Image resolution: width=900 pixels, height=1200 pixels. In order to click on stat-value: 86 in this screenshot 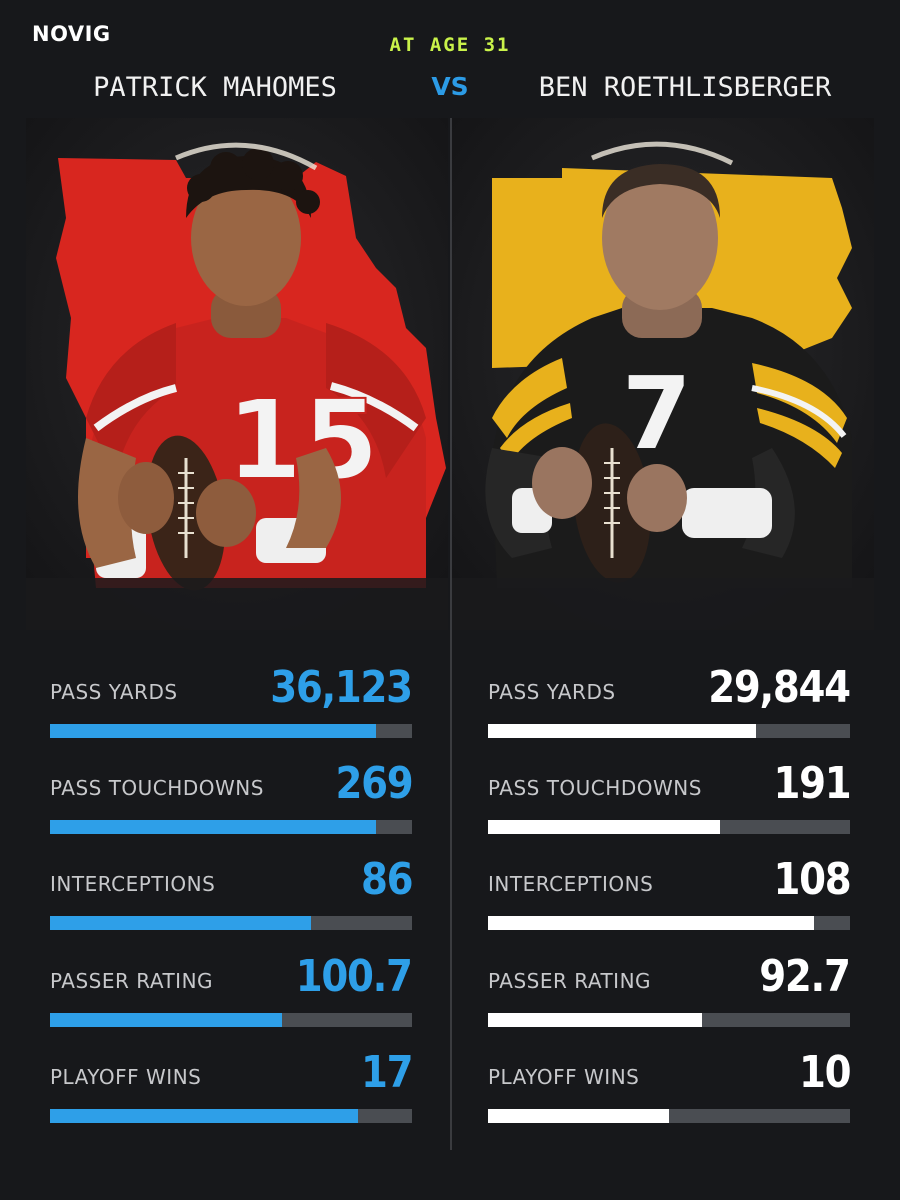, I will do `click(387, 879)`.